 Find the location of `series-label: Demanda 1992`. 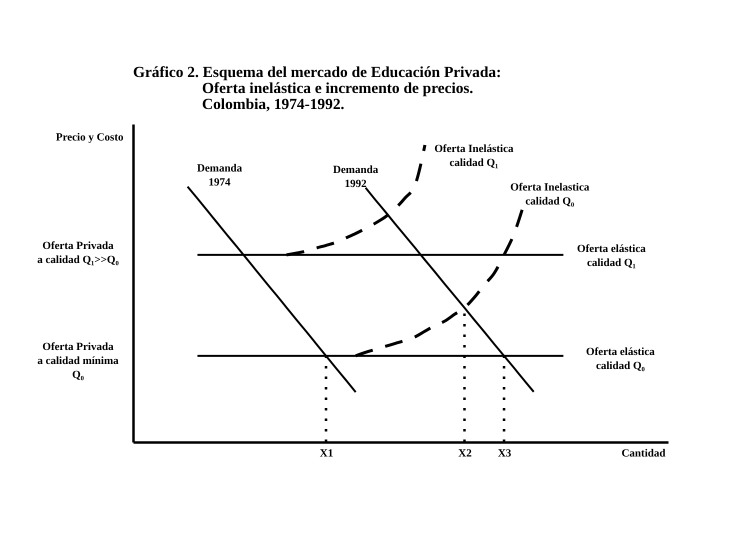

series-label: Demanda 1992 is located at coordinates (355, 177).